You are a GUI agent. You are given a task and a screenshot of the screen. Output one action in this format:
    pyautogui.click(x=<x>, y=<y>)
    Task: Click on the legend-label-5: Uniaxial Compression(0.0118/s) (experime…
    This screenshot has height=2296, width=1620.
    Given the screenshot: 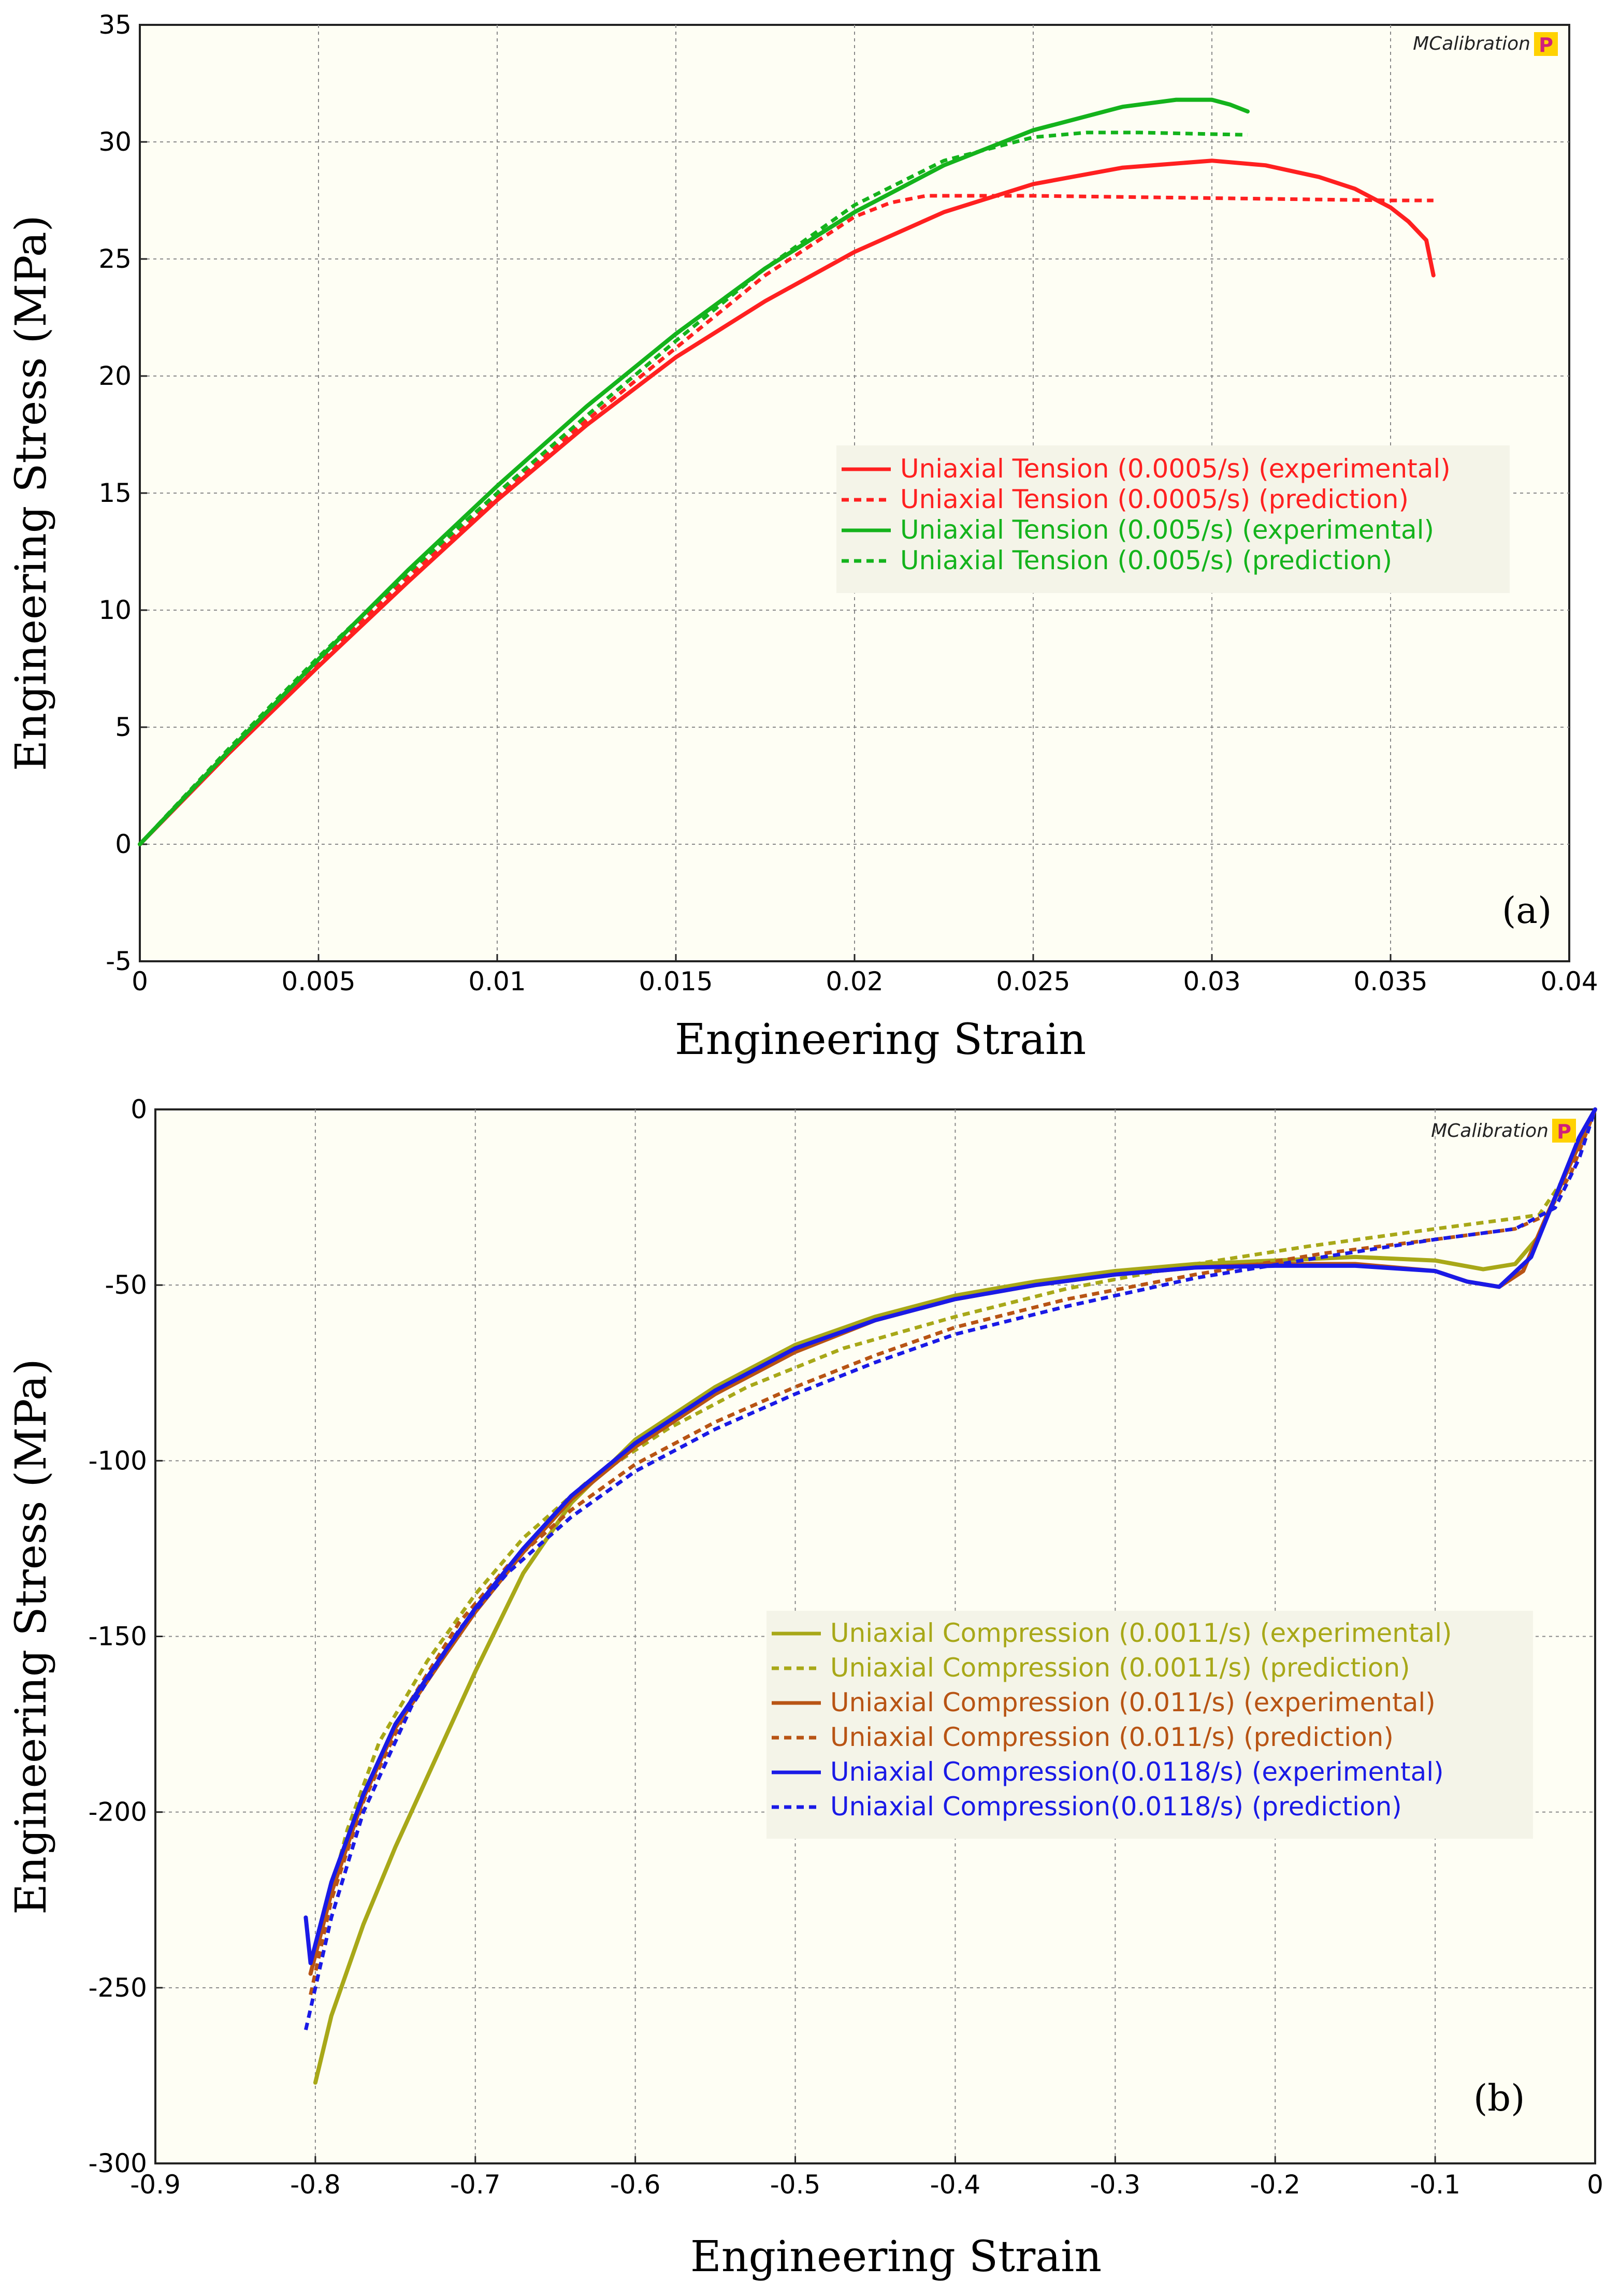 What is the action you would take?
    pyautogui.click(x=1137, y=1772)
    